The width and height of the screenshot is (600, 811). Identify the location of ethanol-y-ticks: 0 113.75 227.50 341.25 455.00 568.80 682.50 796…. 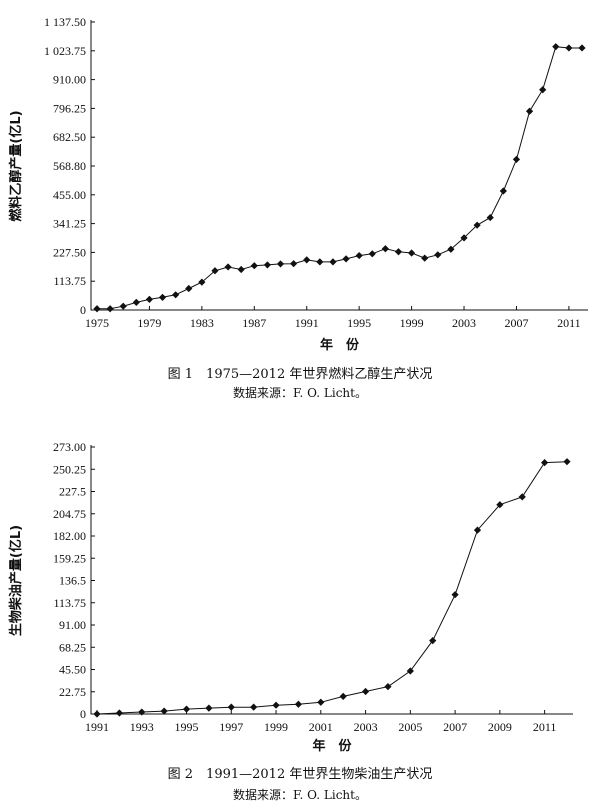
(69, 166).